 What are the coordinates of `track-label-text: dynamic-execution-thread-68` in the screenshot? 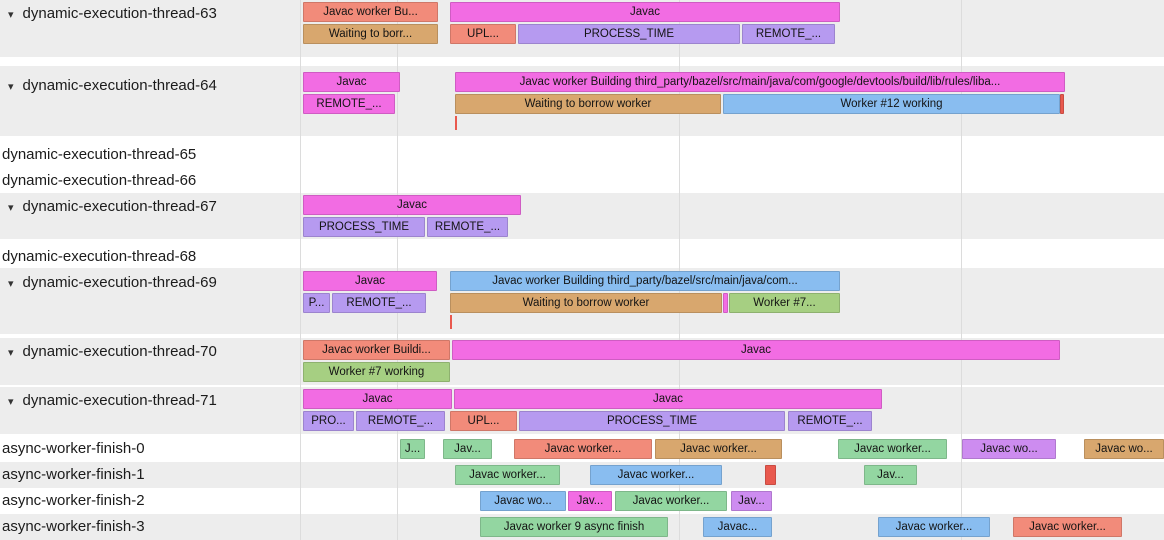 It's located at (99, 256).